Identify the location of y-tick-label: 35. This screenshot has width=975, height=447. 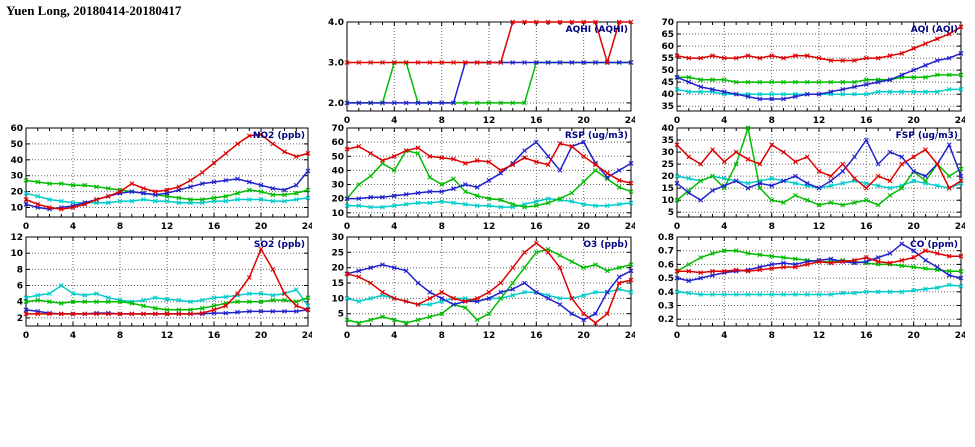
(667, 141).